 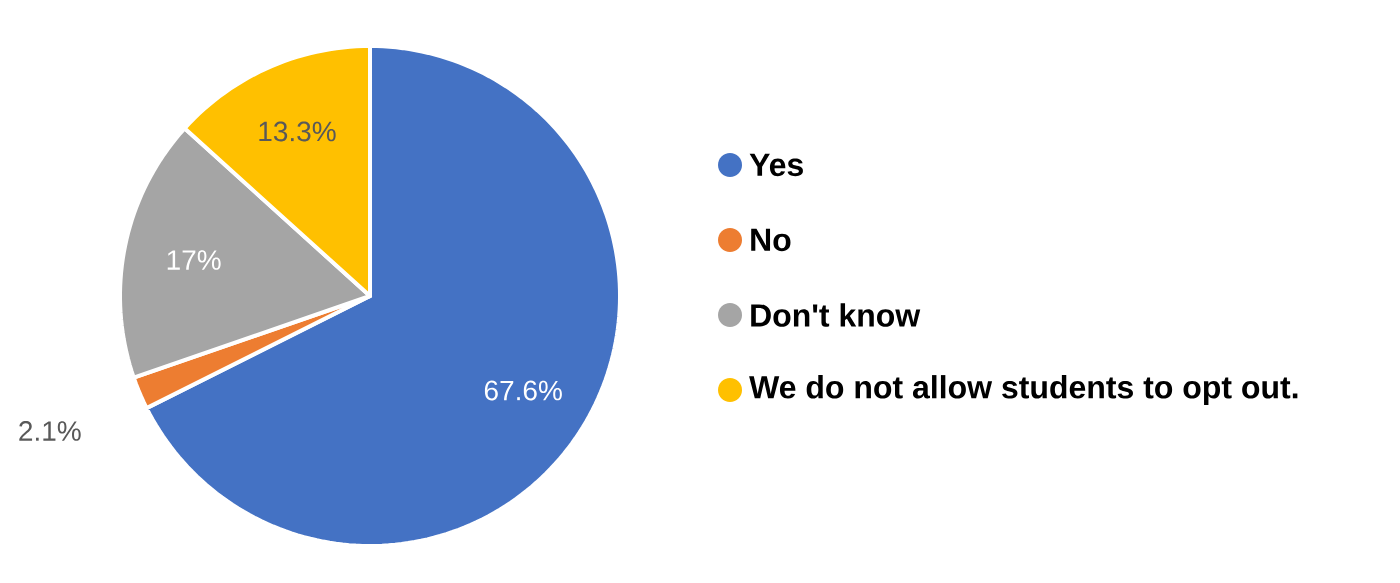 I want to click on data-label: 17%, so click(x=194, y=260).